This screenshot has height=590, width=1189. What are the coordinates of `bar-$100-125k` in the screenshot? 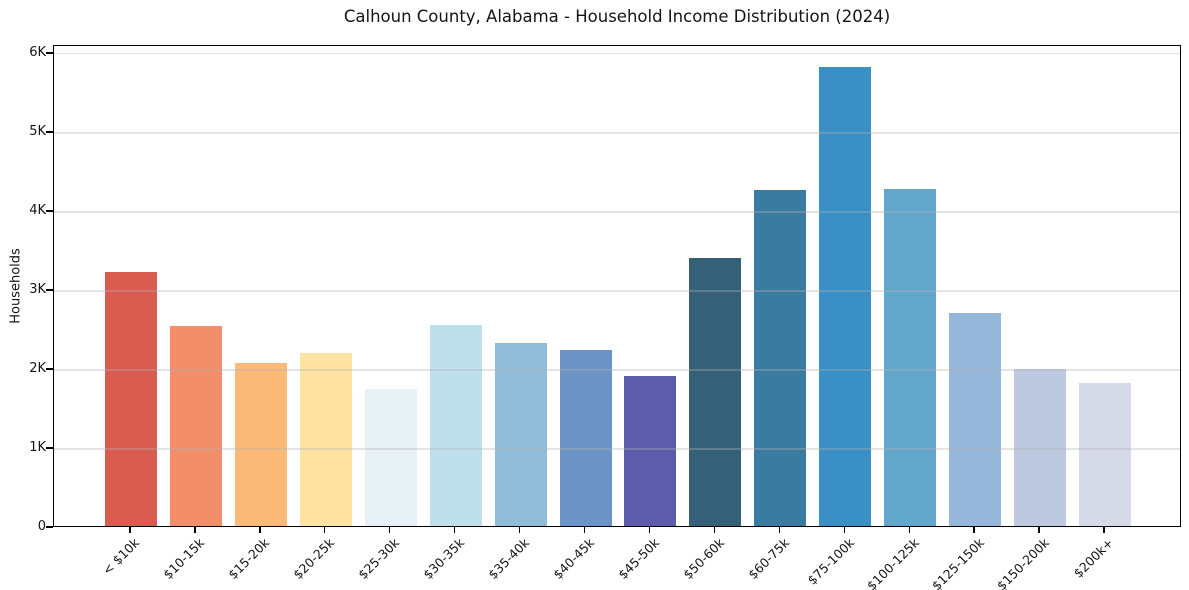 It's located at (910, 357).